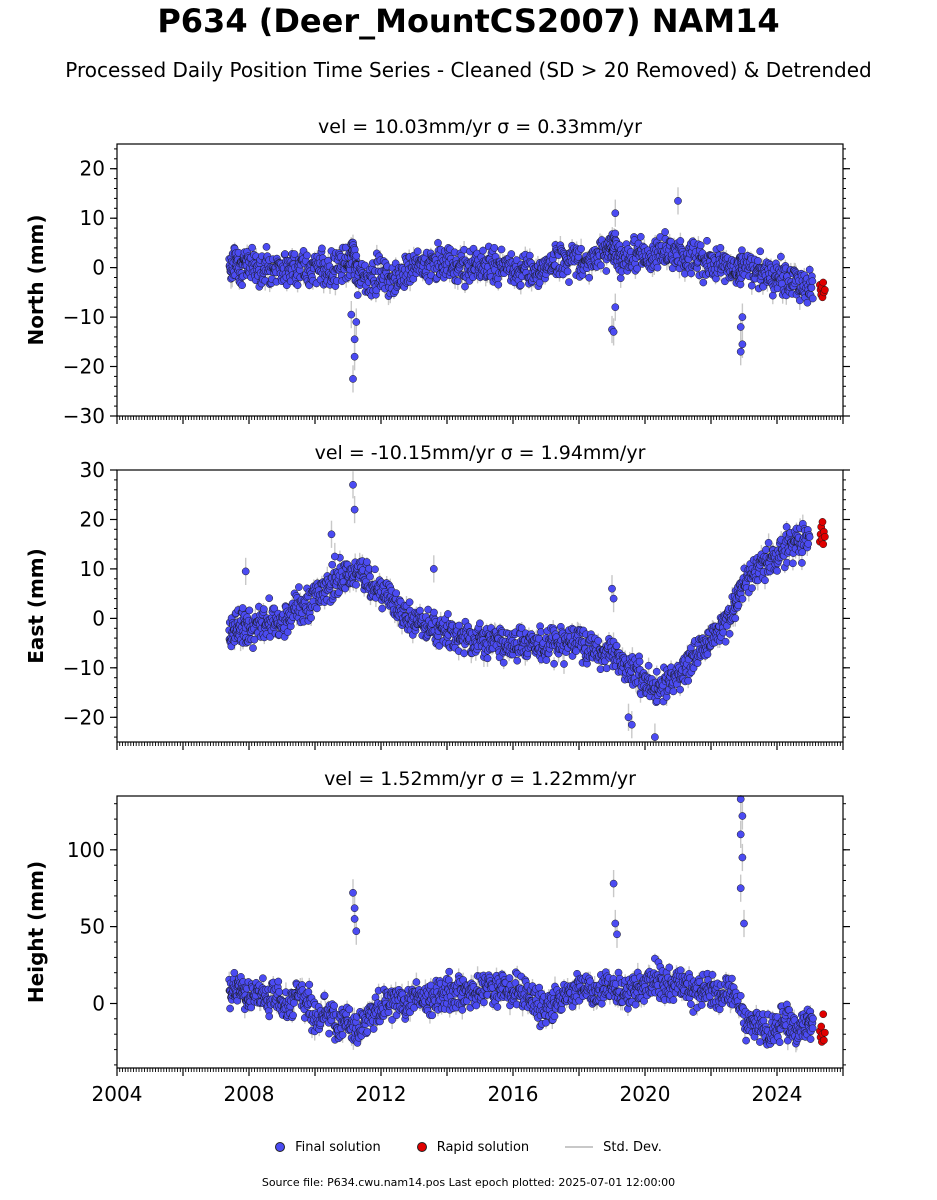 This screenshot has height=1200, width=937. I want to click on final-solution-points, so click(521, 290).